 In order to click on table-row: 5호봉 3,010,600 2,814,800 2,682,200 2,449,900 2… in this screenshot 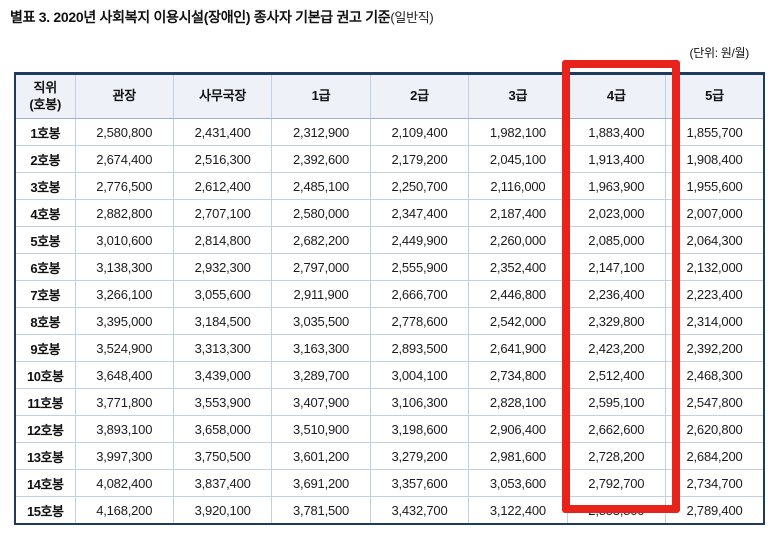, I will do `click(389, 240)`.